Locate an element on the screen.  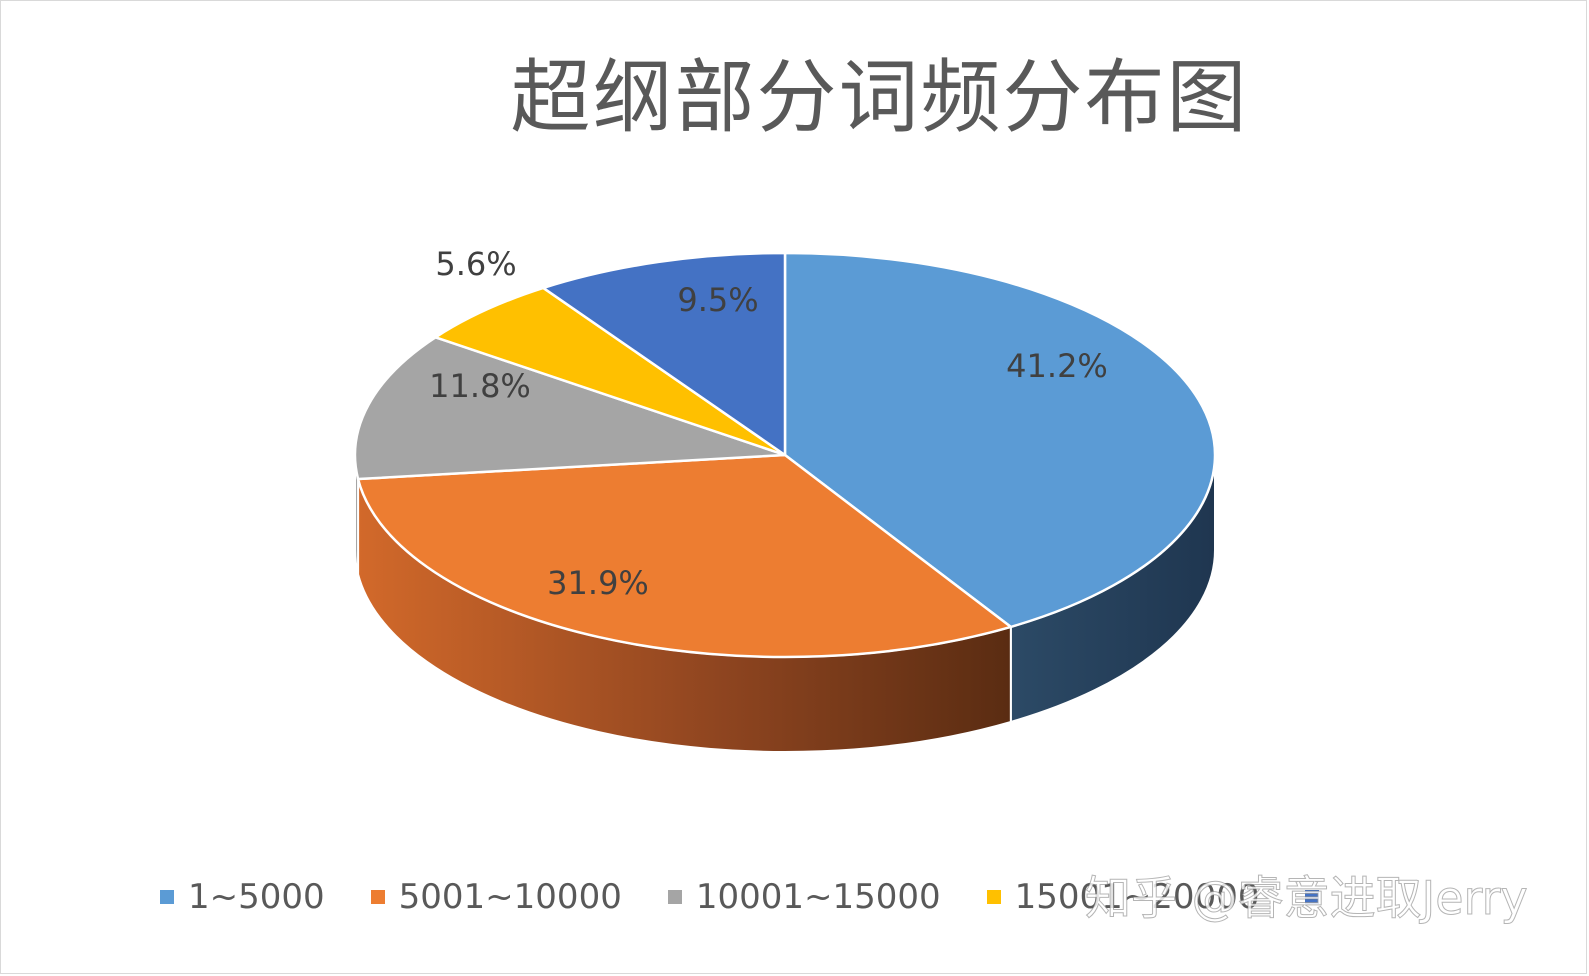
legend-item-4: 15001~20000 is located at coordinates (1123, 897).